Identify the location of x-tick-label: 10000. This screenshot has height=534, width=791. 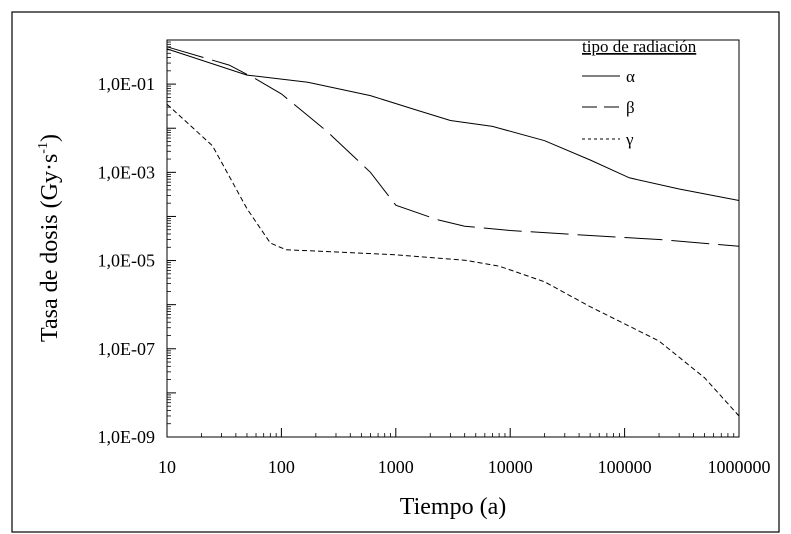
(510, 467).